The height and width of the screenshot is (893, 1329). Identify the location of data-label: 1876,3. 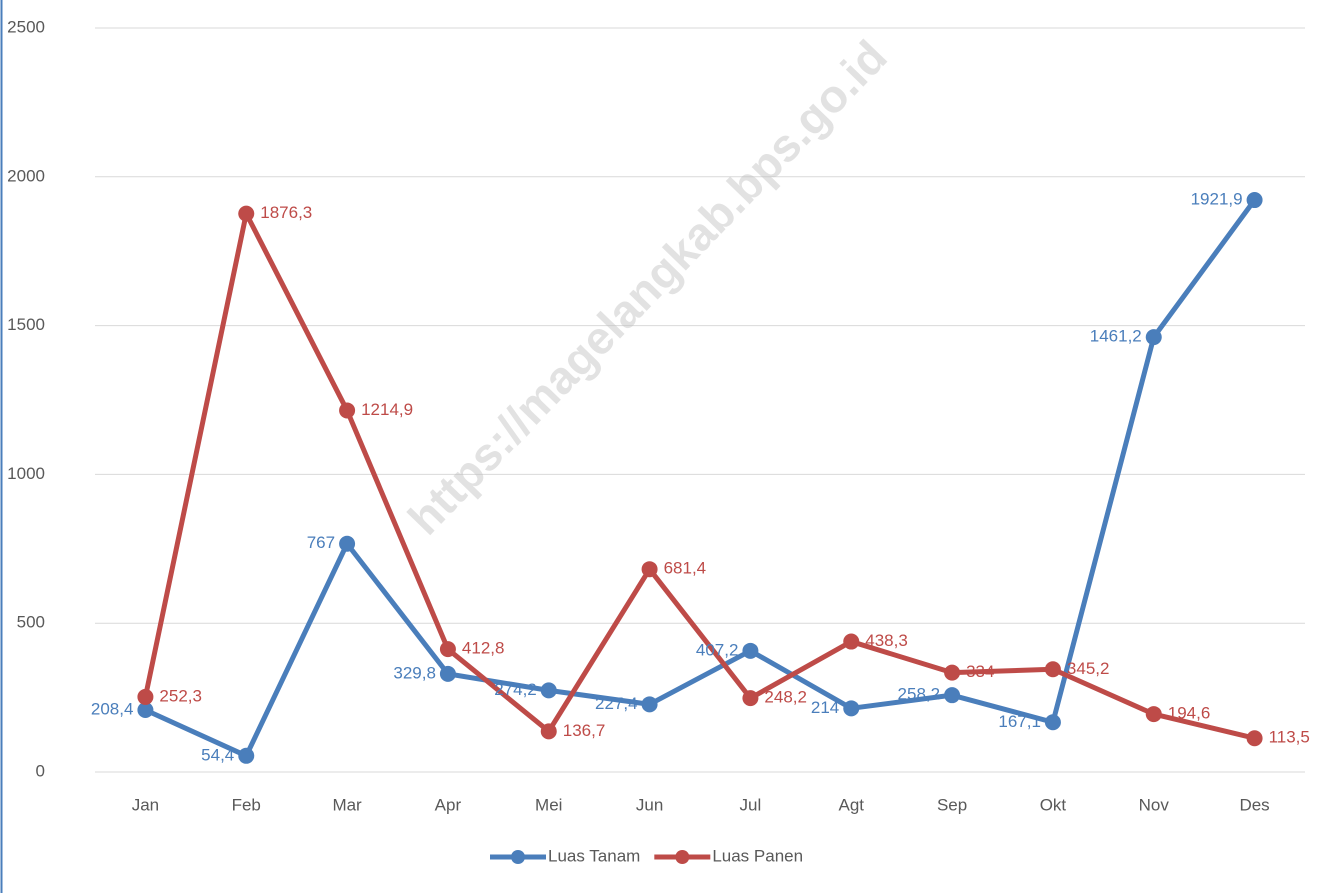
(286, 212).